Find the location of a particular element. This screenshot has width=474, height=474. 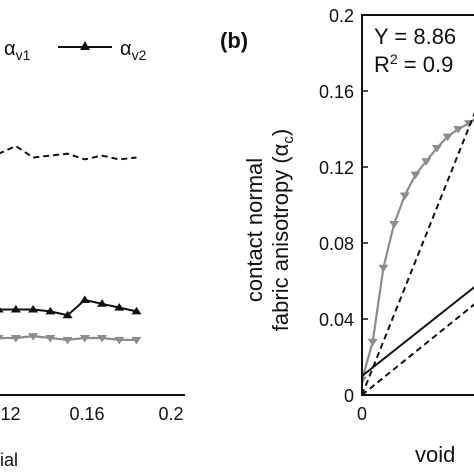

b-series-2-line is located at coordinates (418, 331).